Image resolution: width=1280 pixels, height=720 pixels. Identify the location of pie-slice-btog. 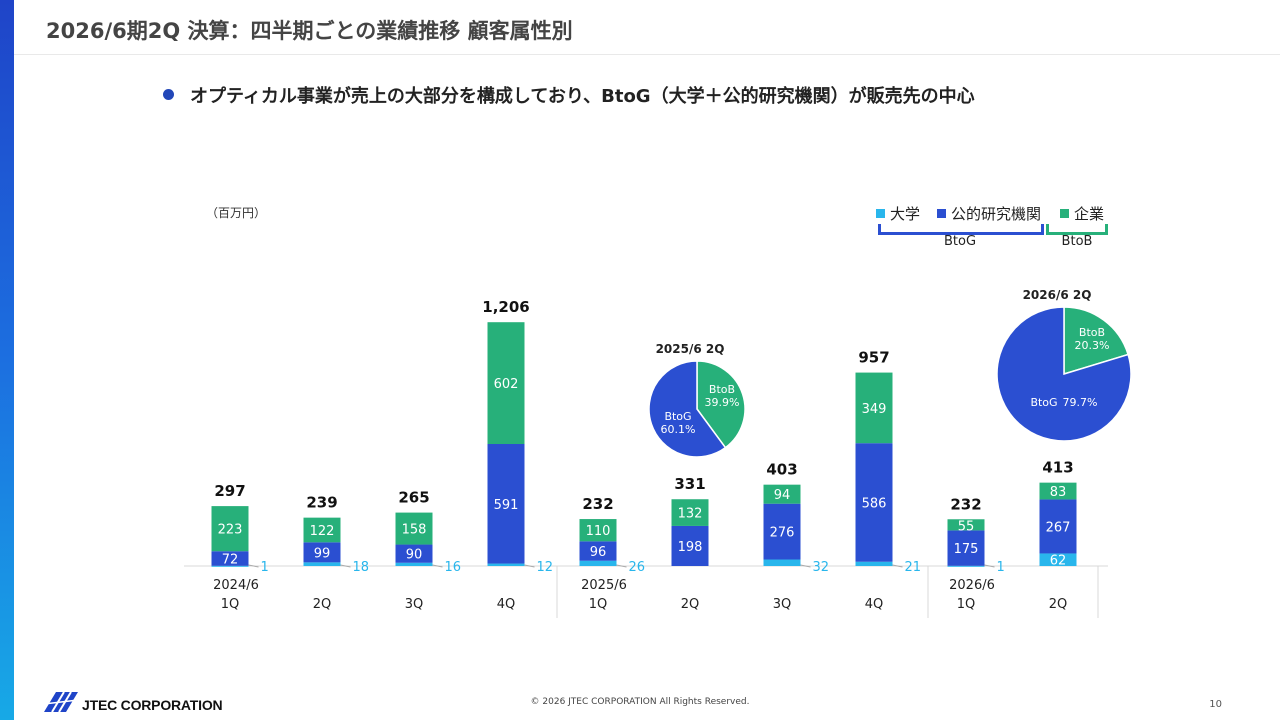
(1064, 374).